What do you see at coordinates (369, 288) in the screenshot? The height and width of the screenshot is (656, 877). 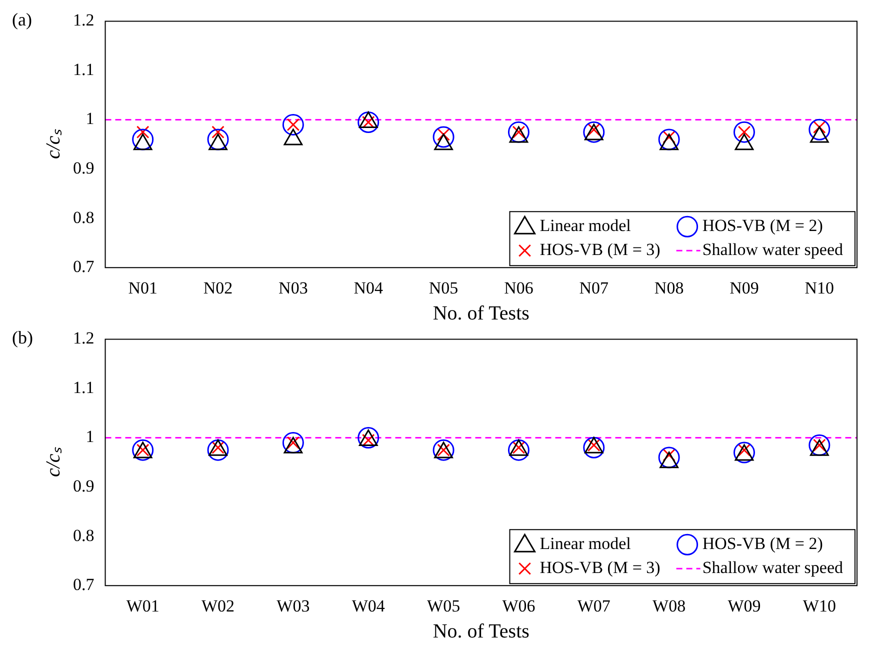 I see `x-tick-label: N04` at bounding box center [369, 288].